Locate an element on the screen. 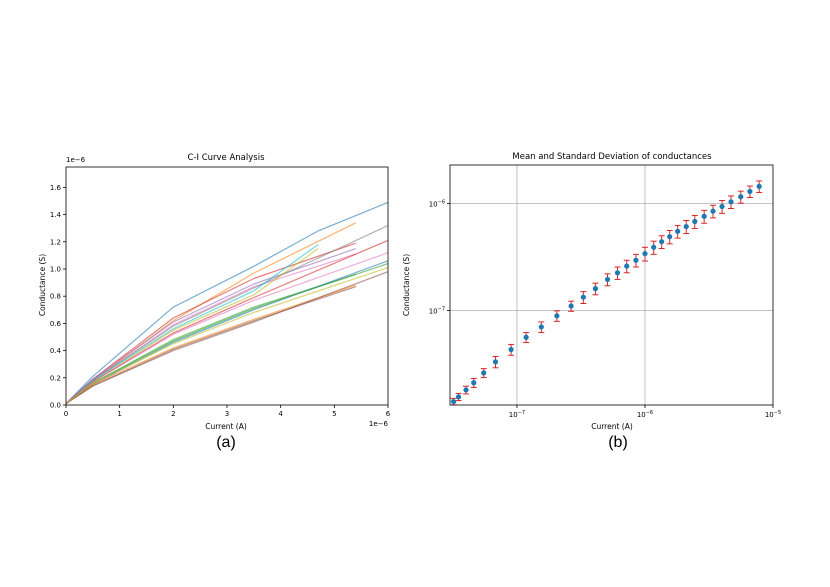 The image size is (830, 587). panel-a-y-label: Conductance (S) is located at coordinates (42, 285).